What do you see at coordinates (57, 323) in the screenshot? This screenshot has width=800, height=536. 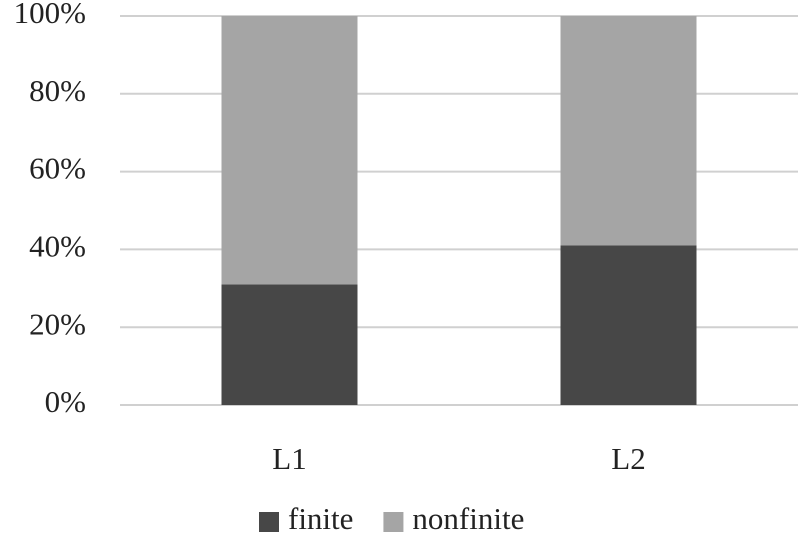 I see `y-tick-label: 20%` at bounding box center [57, 323].